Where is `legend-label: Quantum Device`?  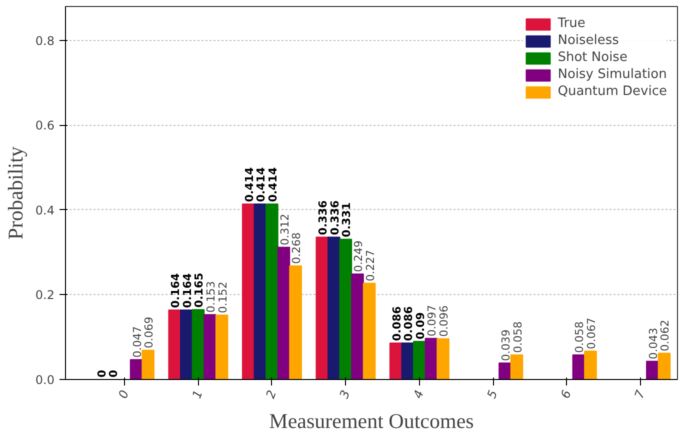 legend-label: Quantum Device is located at coordinates (612, 91).